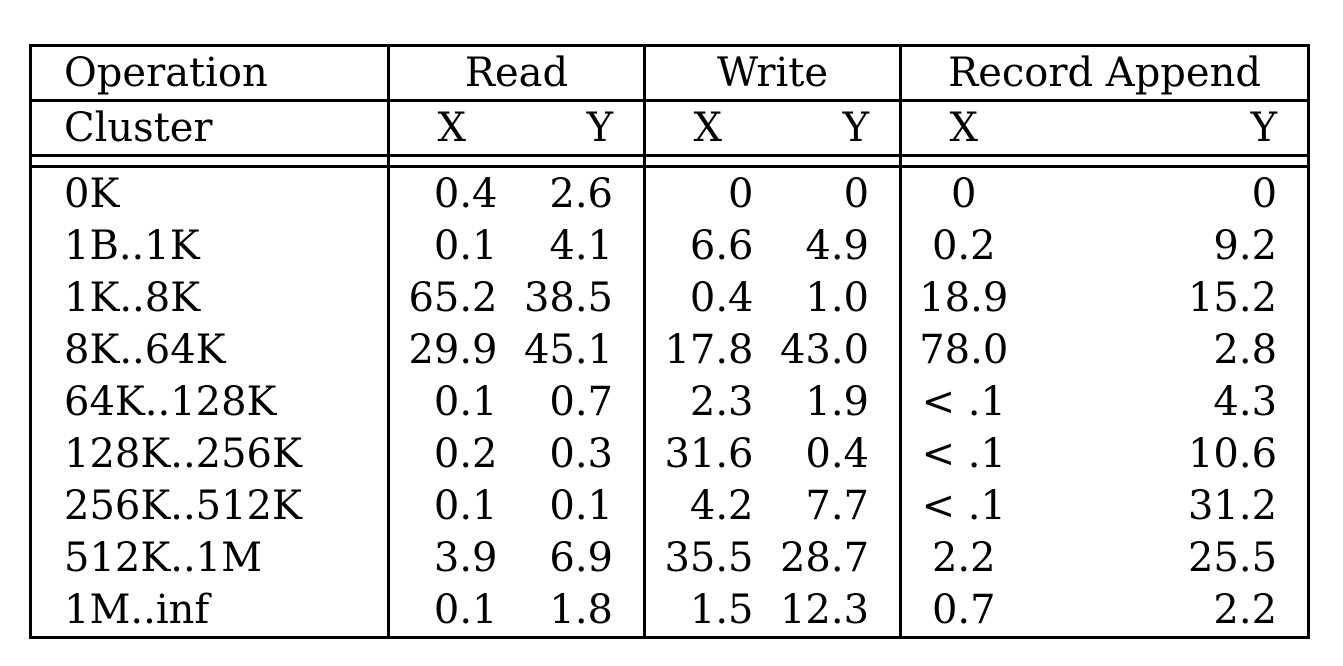  Describe the element at coordinates (707, 128) in the screenshot. I see `header-write-x: X` at that location.